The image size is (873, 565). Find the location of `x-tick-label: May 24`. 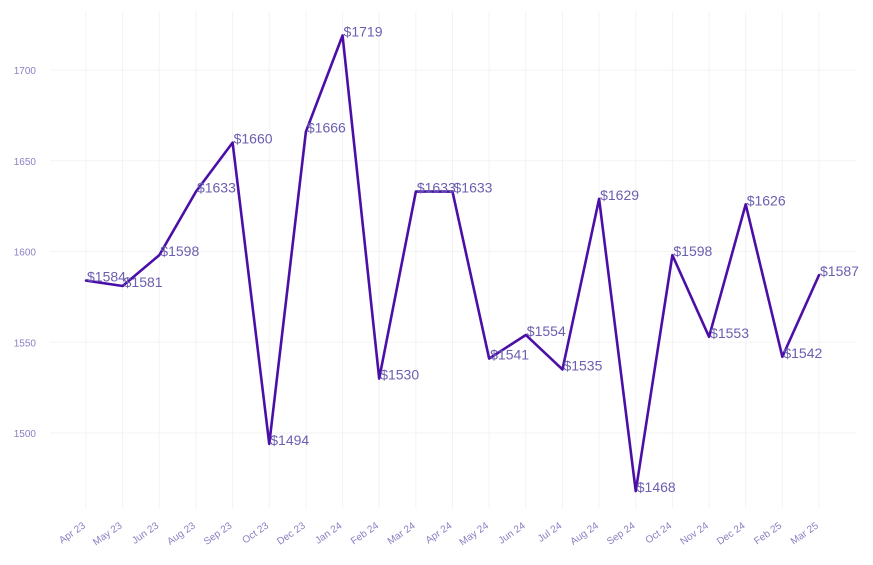

x-tick-label: May 24 is located at coordinates (475, 534).